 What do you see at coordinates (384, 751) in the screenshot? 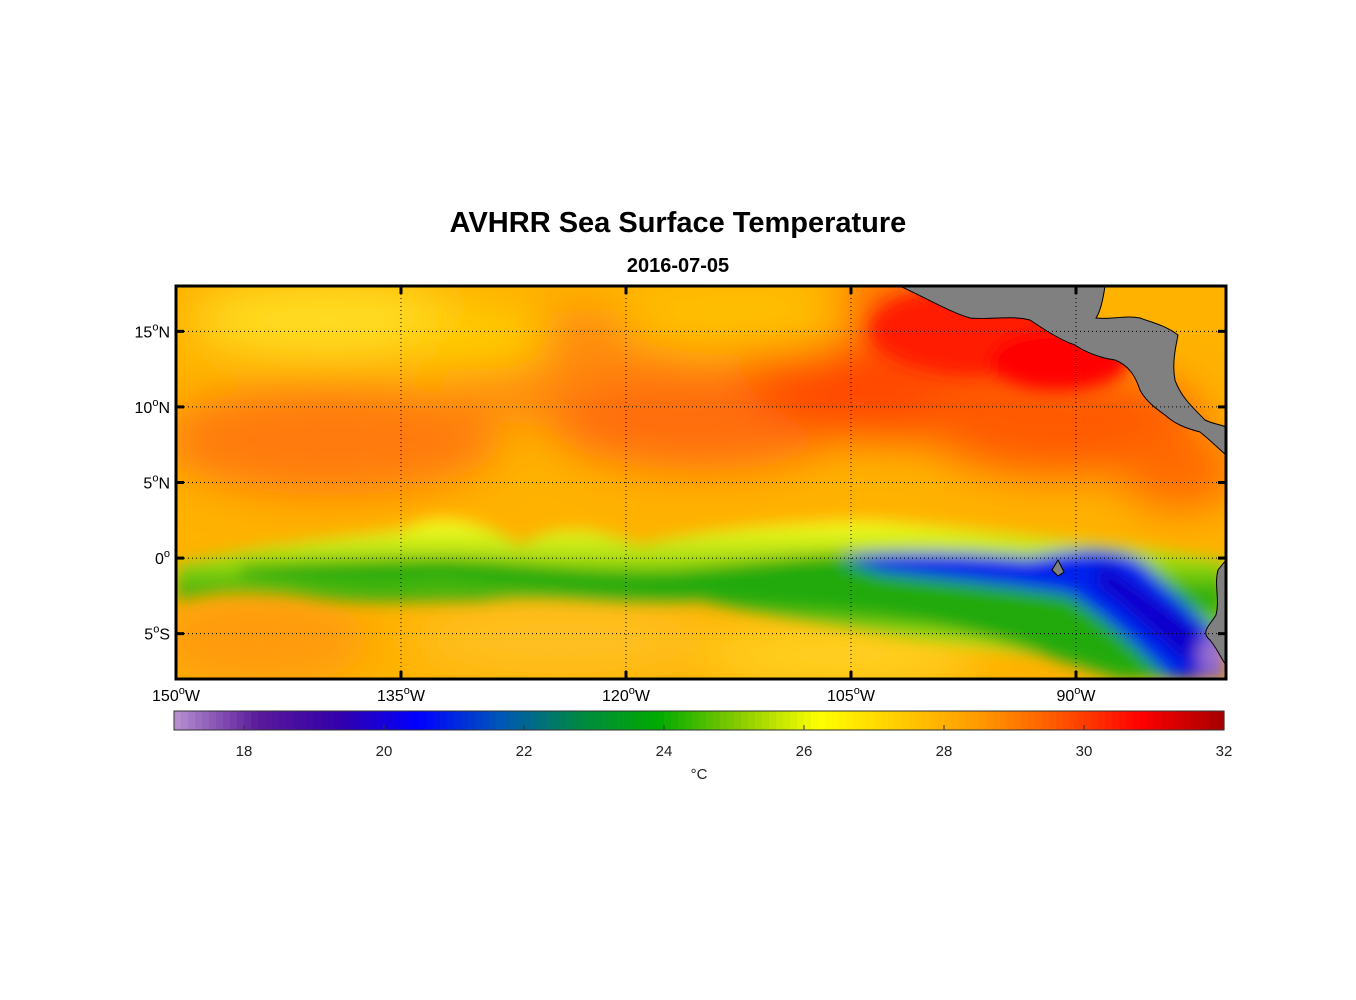
I see `colorbar-tick-label: 20` at bounding box center [384, 751].